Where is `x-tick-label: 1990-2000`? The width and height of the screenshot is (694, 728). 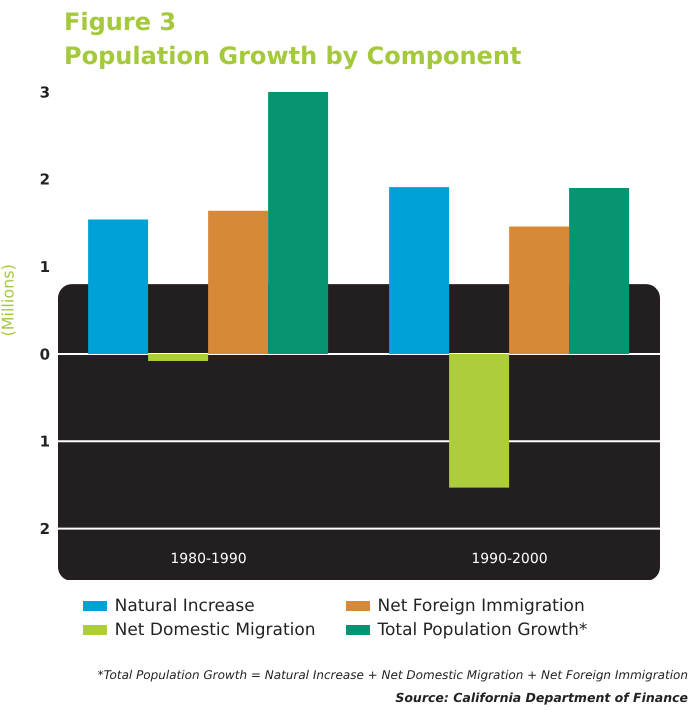
x-tick-label: 1990-2000 is located at coordinates (509, 558).